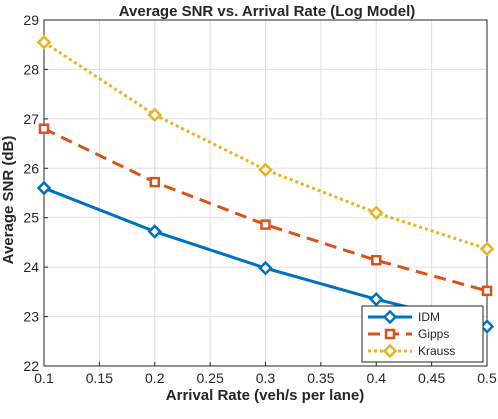 Image resolution: width=498 pixels, height=419 pixels. Describe the element at coordinates (431, 378) in the screenshot. I see `x-tick-label: 0.45` at that location.